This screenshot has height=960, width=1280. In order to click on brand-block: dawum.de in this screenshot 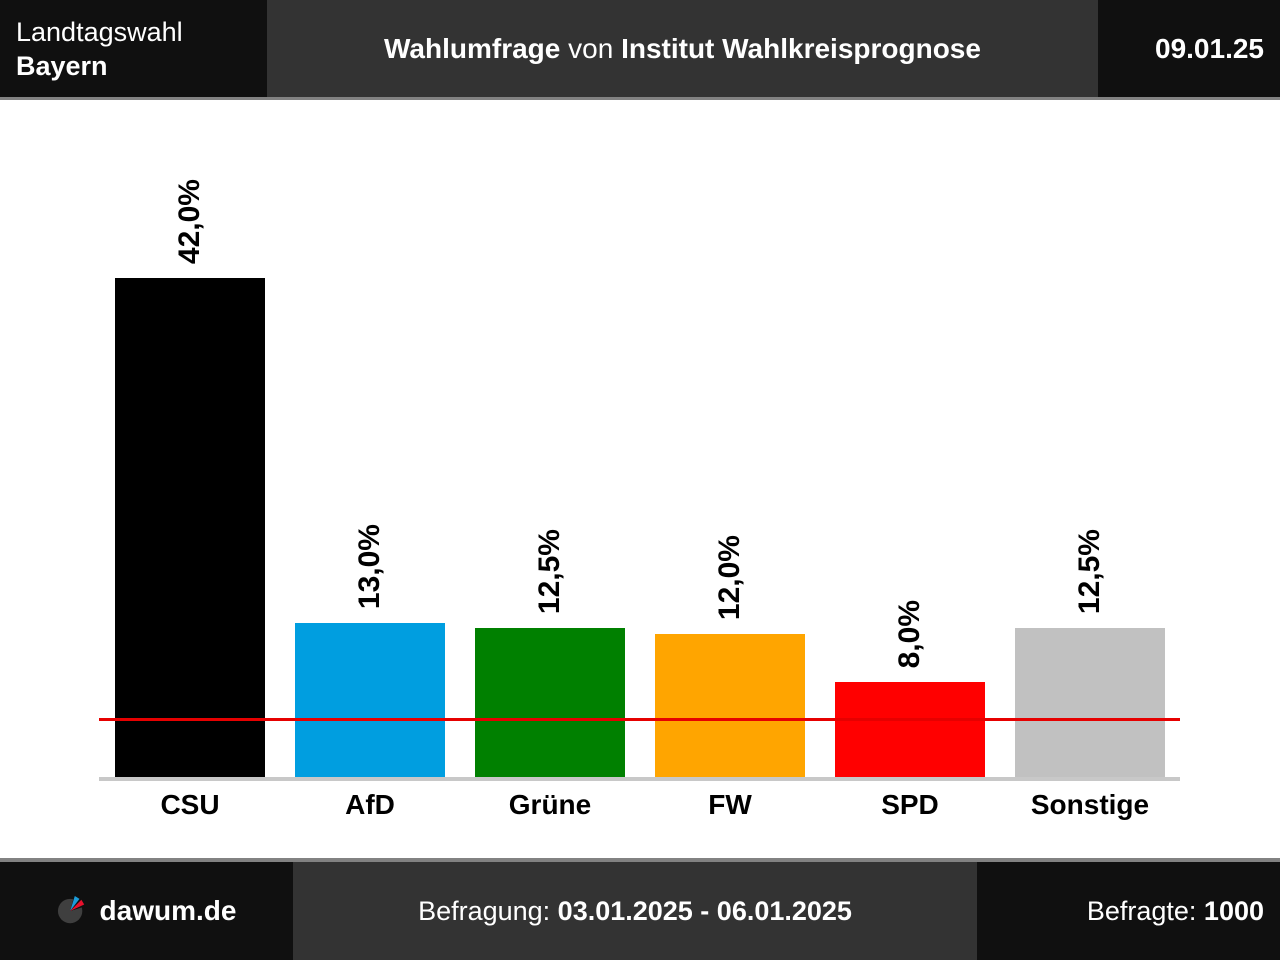, I will do `click(146, 911)`.